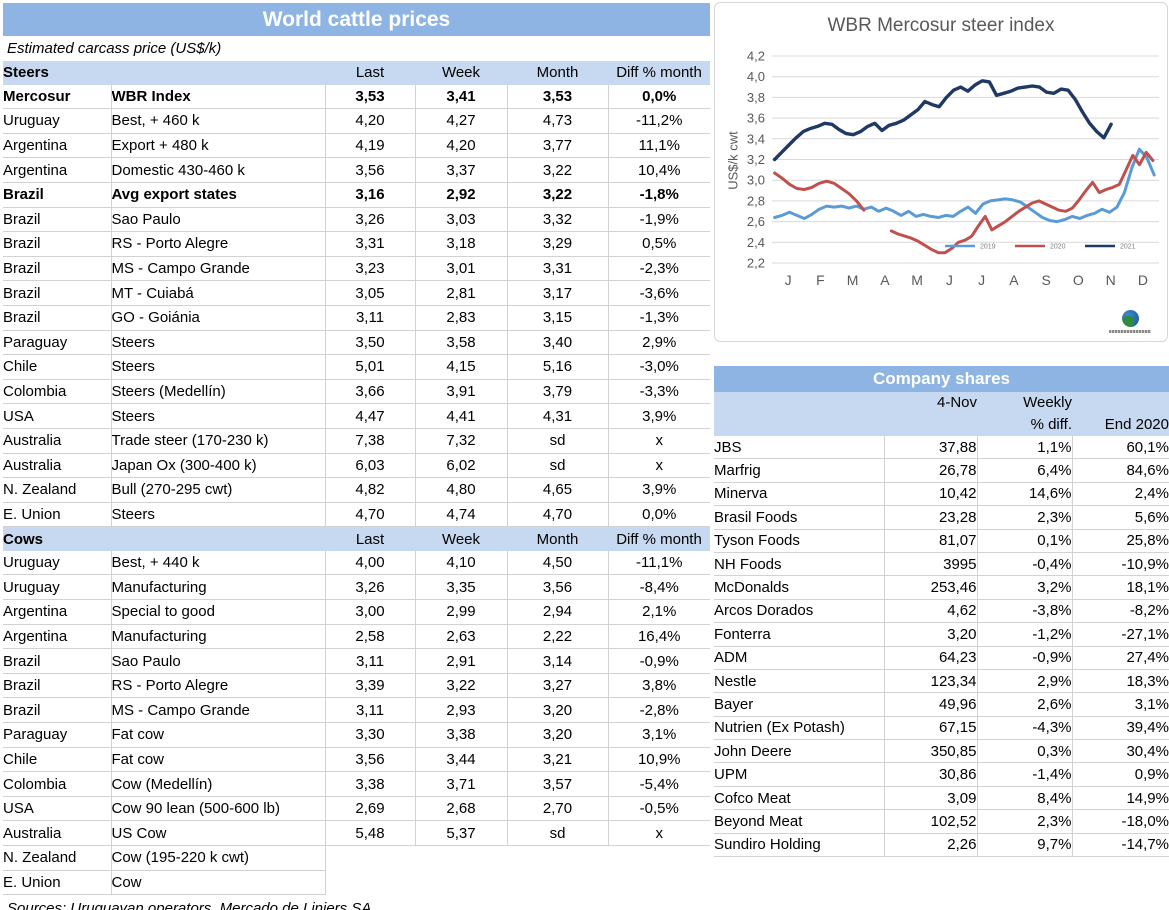  What do you see at coordinates (218, 883) in the screenshot?
I see `description-cell: Cow` at bounding box center [218, 883].